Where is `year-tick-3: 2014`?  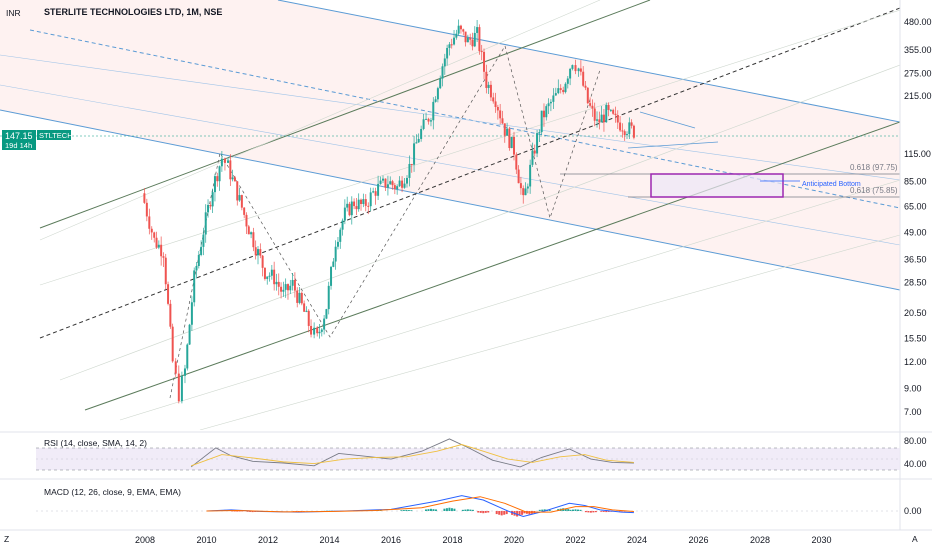 year-tick-3: 2014 is located at coordinates (330, 540).